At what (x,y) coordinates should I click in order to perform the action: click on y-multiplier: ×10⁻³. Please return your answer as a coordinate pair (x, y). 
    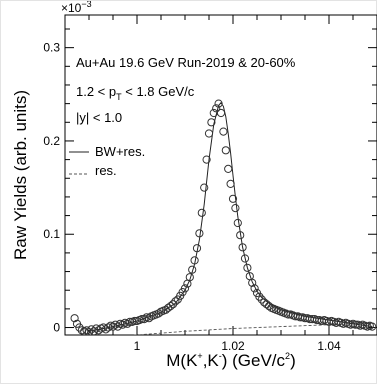
    Looking at the image, I should click on (76, 8).